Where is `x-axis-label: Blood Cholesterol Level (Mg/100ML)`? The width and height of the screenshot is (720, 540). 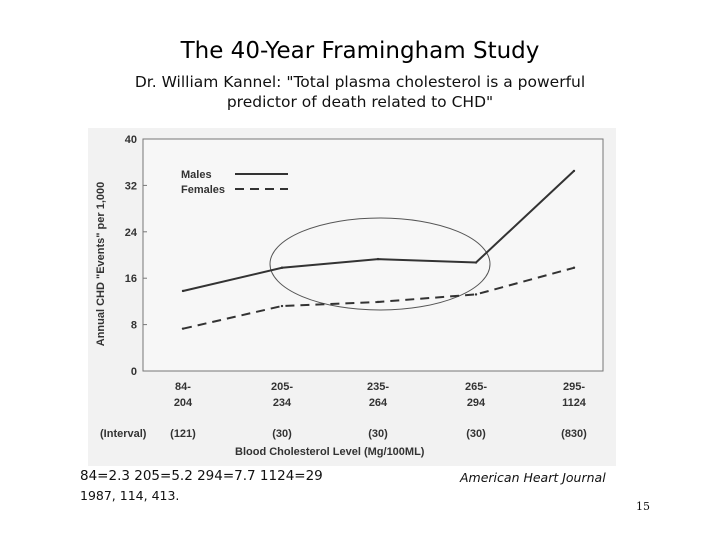
x-axis-label: Blood Cholesterol Level (Mg/100ML) is located at coordinates (330, 452).